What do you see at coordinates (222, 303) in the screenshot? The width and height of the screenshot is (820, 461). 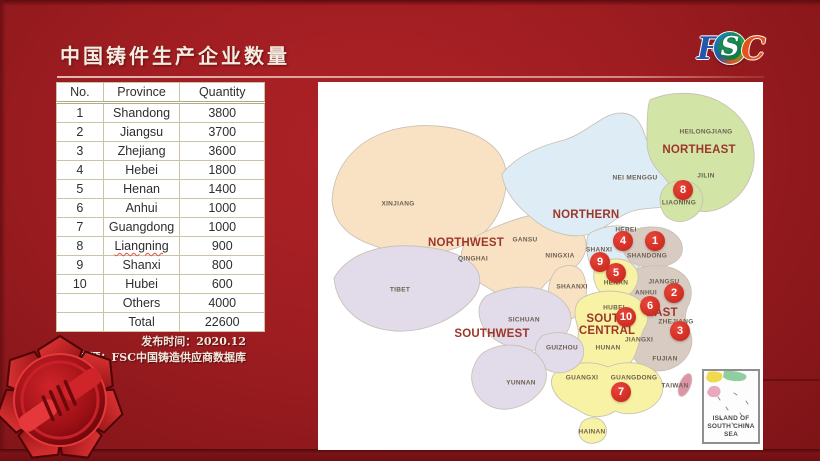 I see `cell-quantity: 4000` at bounding box center [222, 303].